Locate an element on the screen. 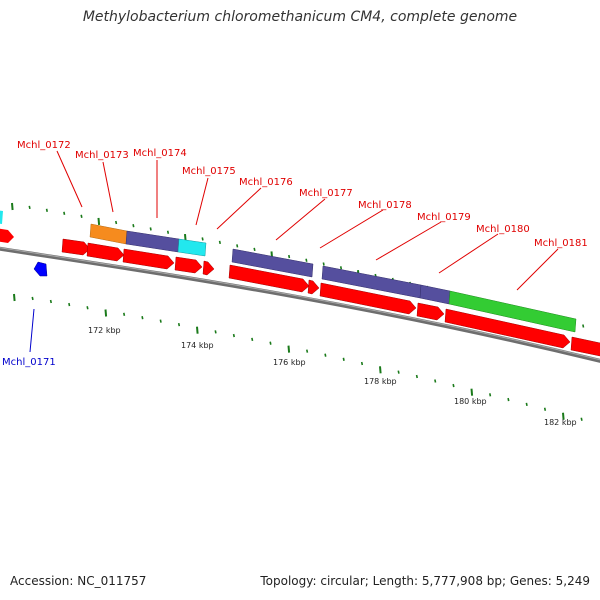 The height and width of the screenshot is (600, 600). gene-label-mchl-0174: Mchl_0174 is located at coordinates (160, 153).